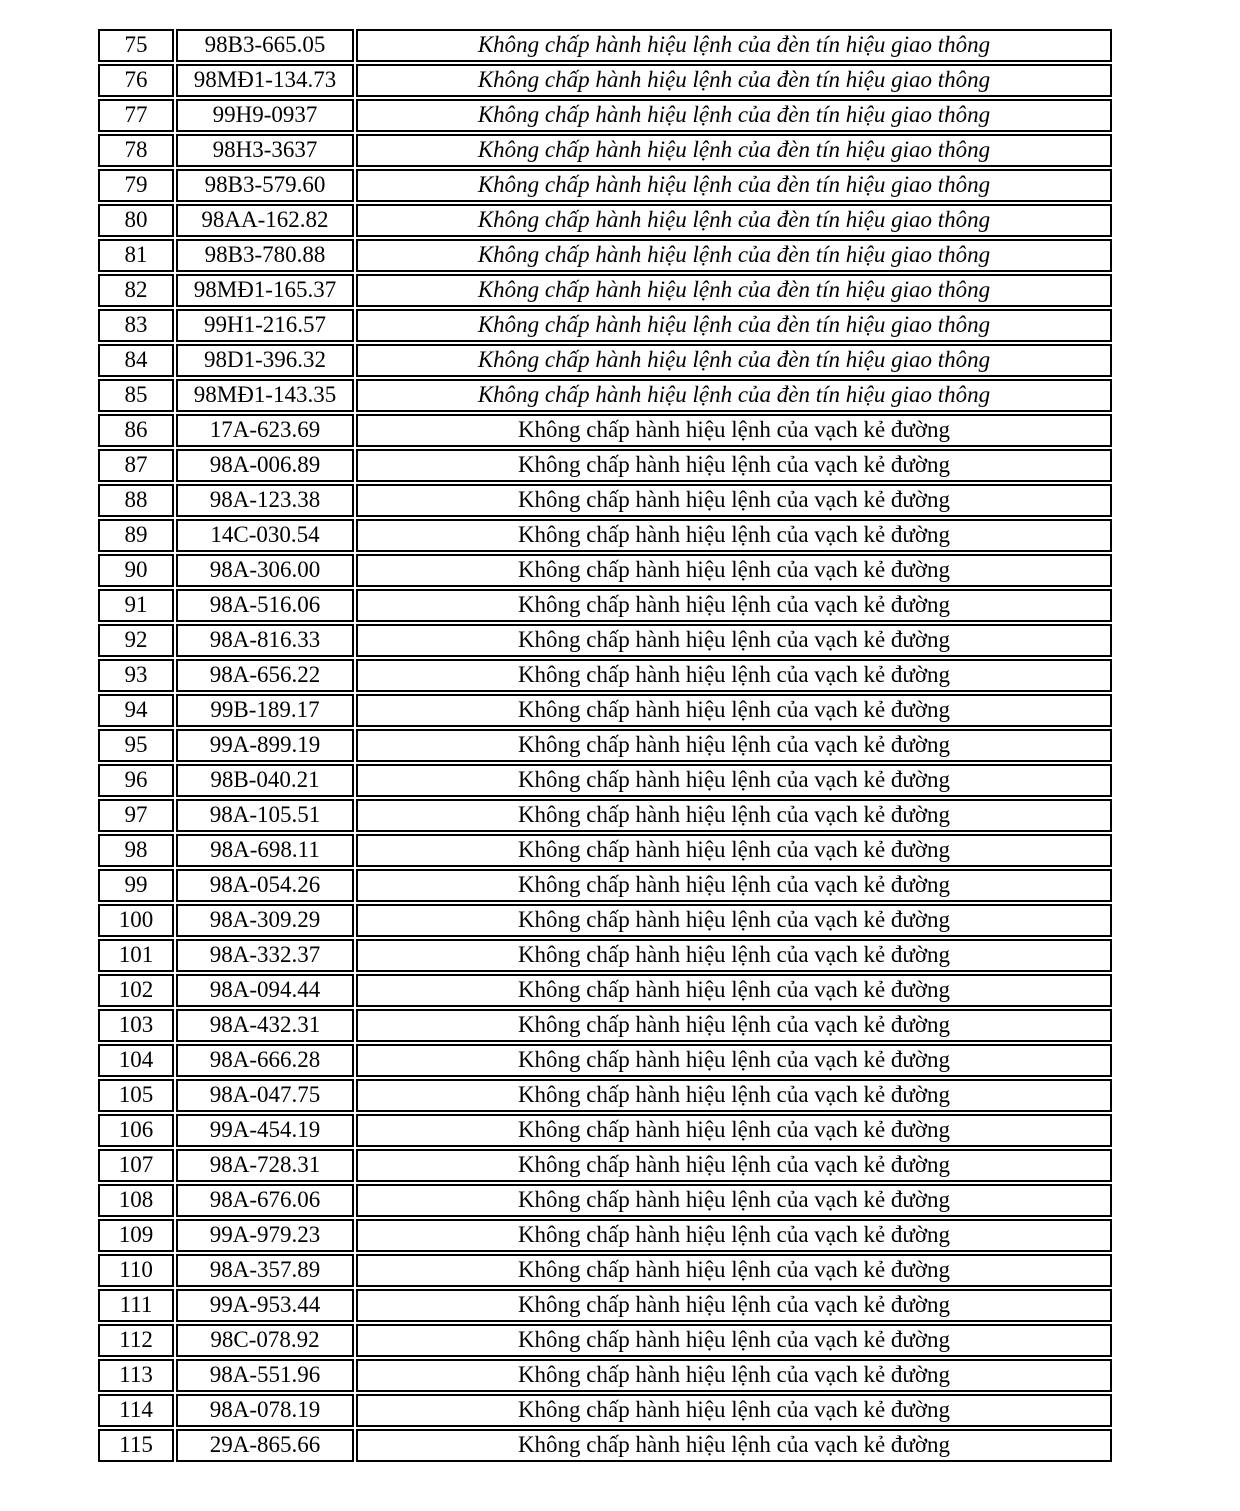 This screenshot has height=1511, width=1240. What do you see at coordinates (136, 955) in the screenshot?
I see `row-number-cell: 101` at bounding box center [136, 955].